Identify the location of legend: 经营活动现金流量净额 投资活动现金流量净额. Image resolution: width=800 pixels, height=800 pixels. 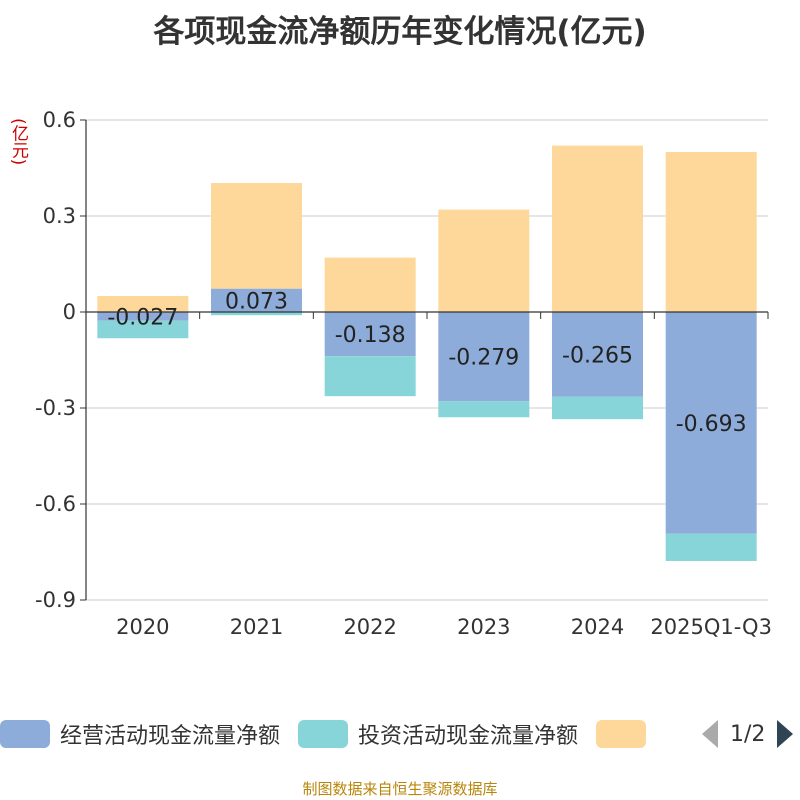
(400, 734).